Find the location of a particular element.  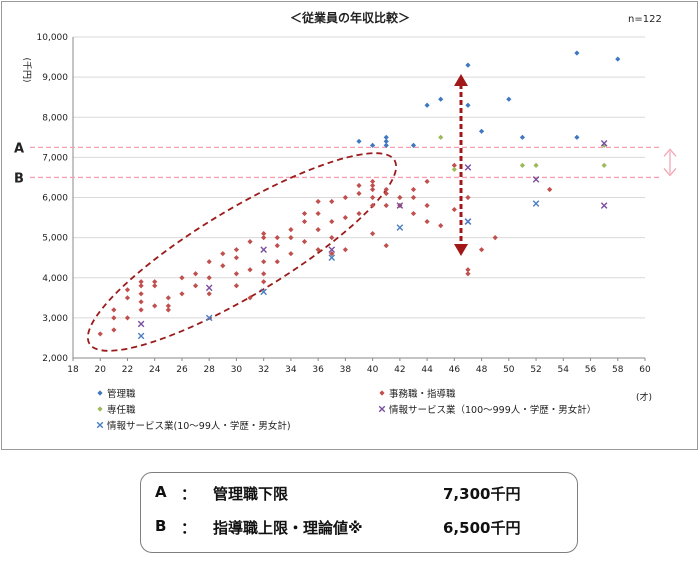

legend-b-text: 指導職上限・理論値※ is located at coordinates (288, 528).